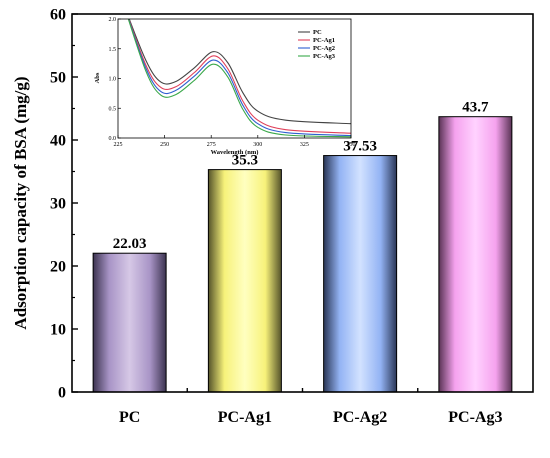 Image resolution: width=550 pixels, height=458 pixels. What do you see at coordinates (129, 322) in the screenshot?
I see `bar-pc` at bounding box center [129, 322].